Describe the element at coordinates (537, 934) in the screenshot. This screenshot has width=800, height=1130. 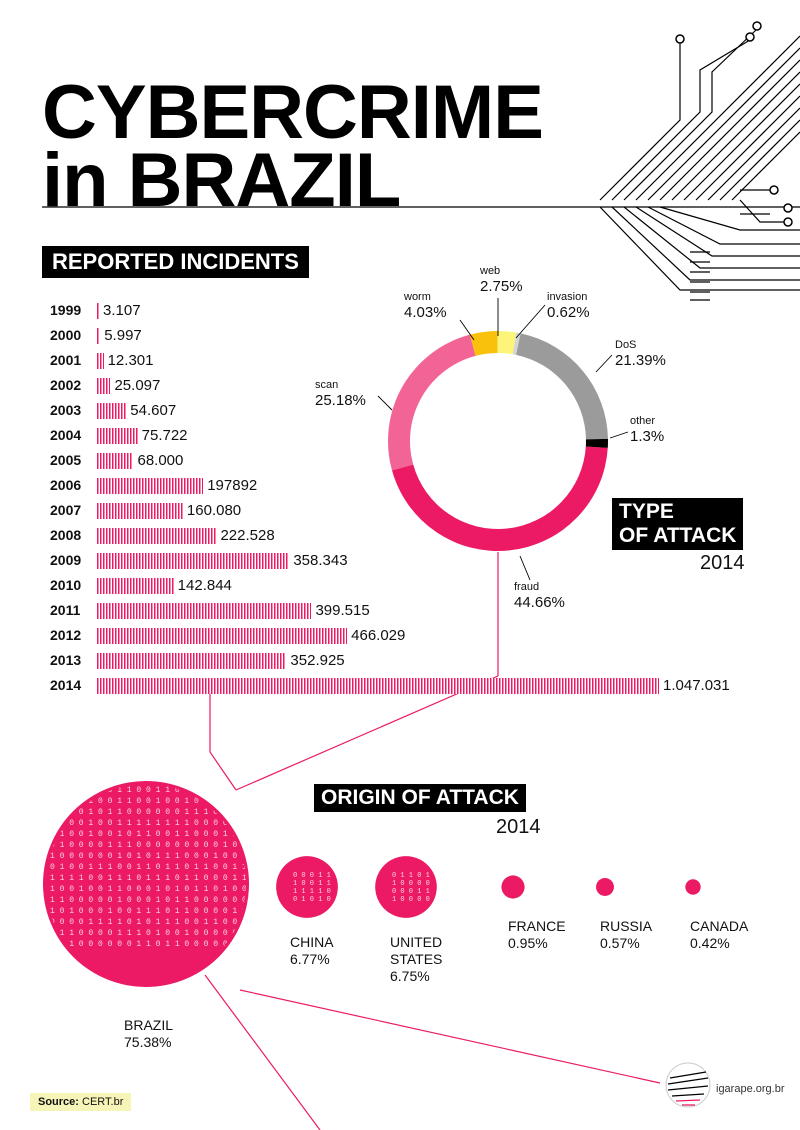
I see `country-label-france: FRANCE 0.95%` at that location.